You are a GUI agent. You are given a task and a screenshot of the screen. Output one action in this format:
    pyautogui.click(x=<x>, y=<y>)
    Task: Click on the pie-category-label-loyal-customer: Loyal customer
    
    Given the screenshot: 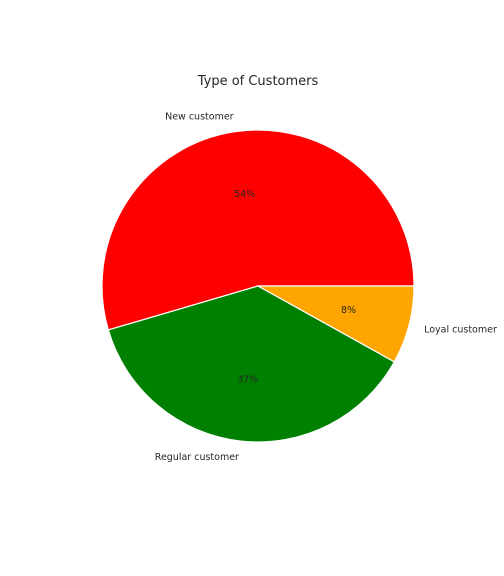 What is the action you would take?
    pyautogui.click(x=460, y=330)
    